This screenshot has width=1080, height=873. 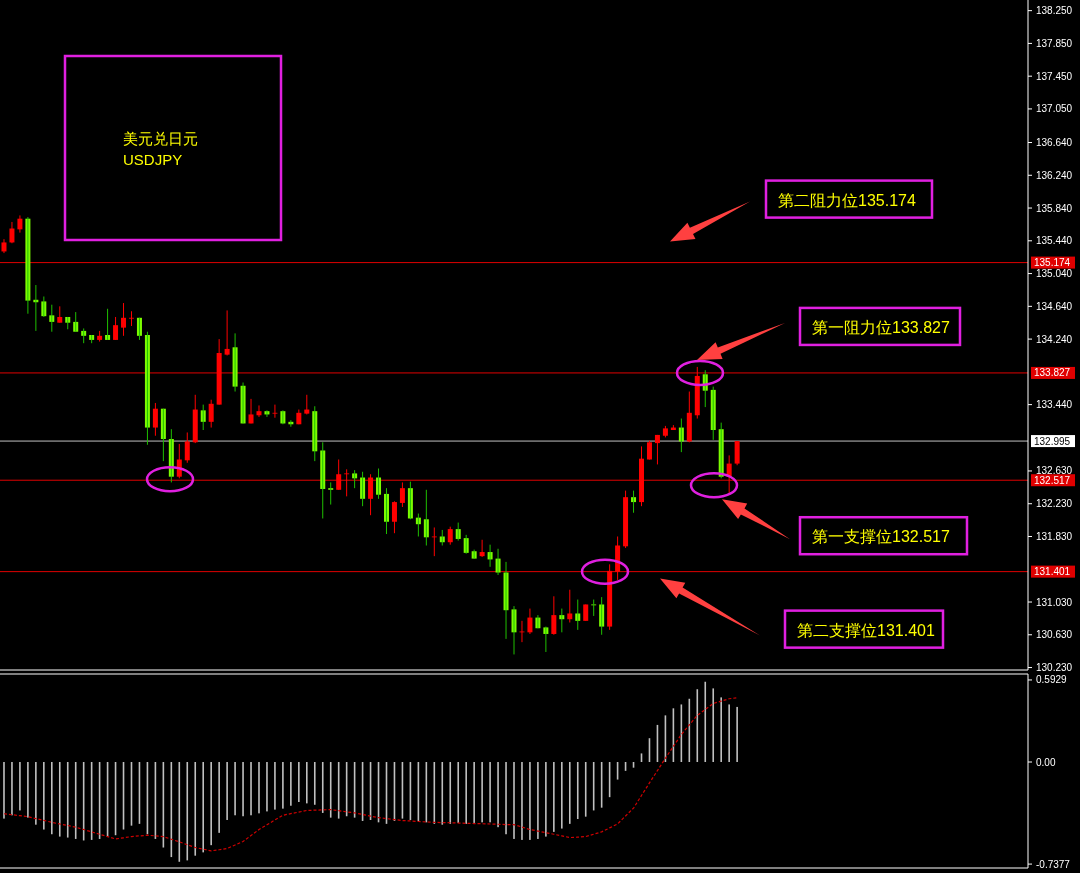 What do you see at coordinates (847, 200) in the screenshot?
I see `annotation: 第二阻力位135.174` at bounding box center [847, 200].